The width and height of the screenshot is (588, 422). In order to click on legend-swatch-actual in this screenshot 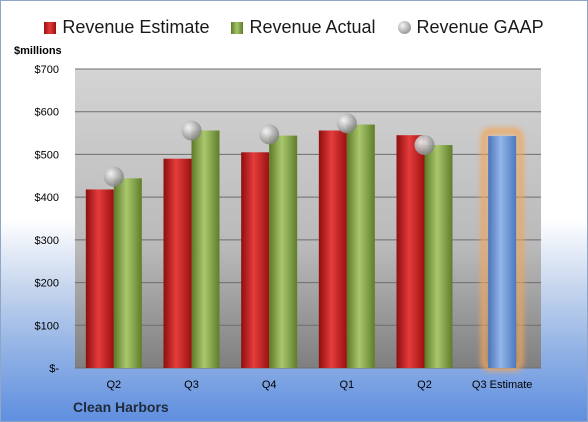, I will do `click(237, 27)`.